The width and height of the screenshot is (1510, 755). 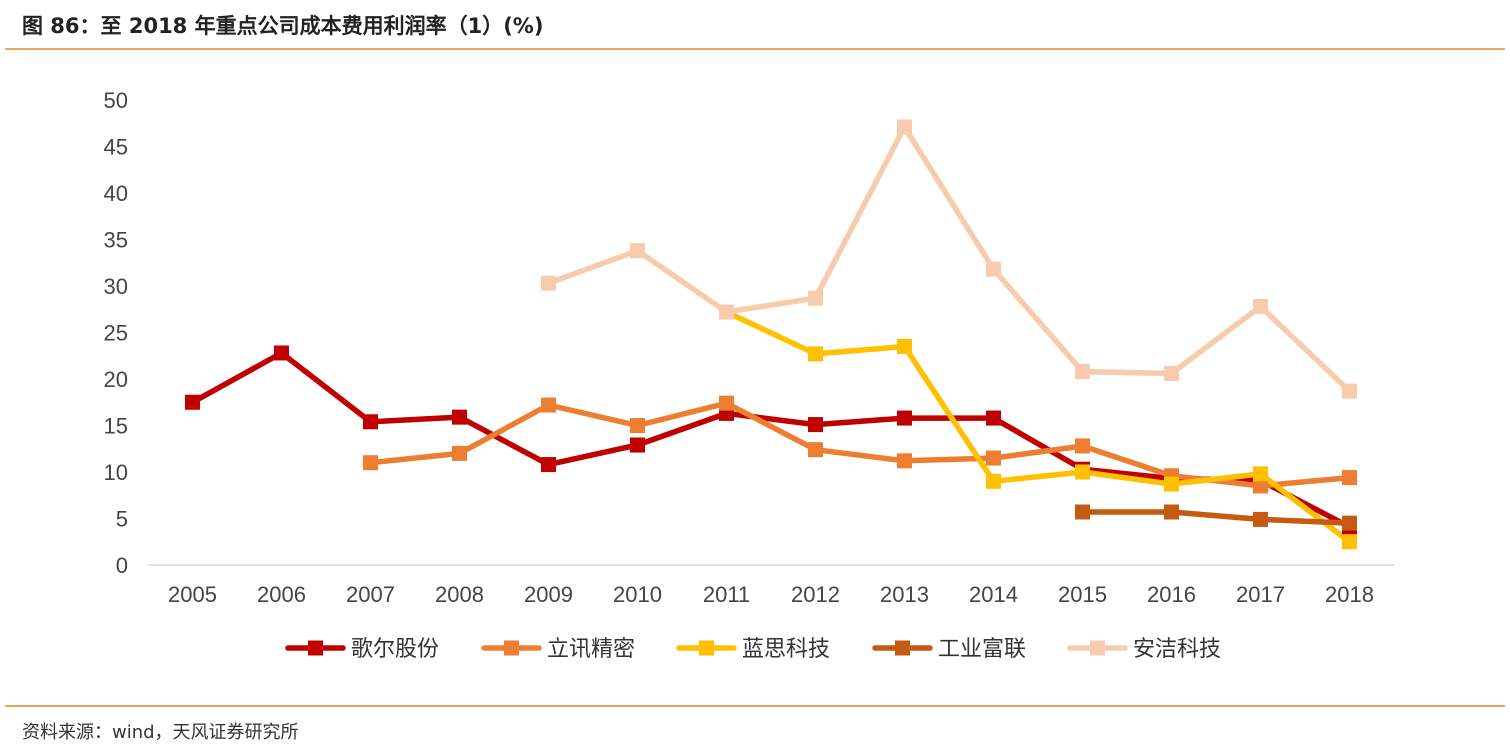 I want to click on x-tick-label: 2008, so click(x=459, y=594).